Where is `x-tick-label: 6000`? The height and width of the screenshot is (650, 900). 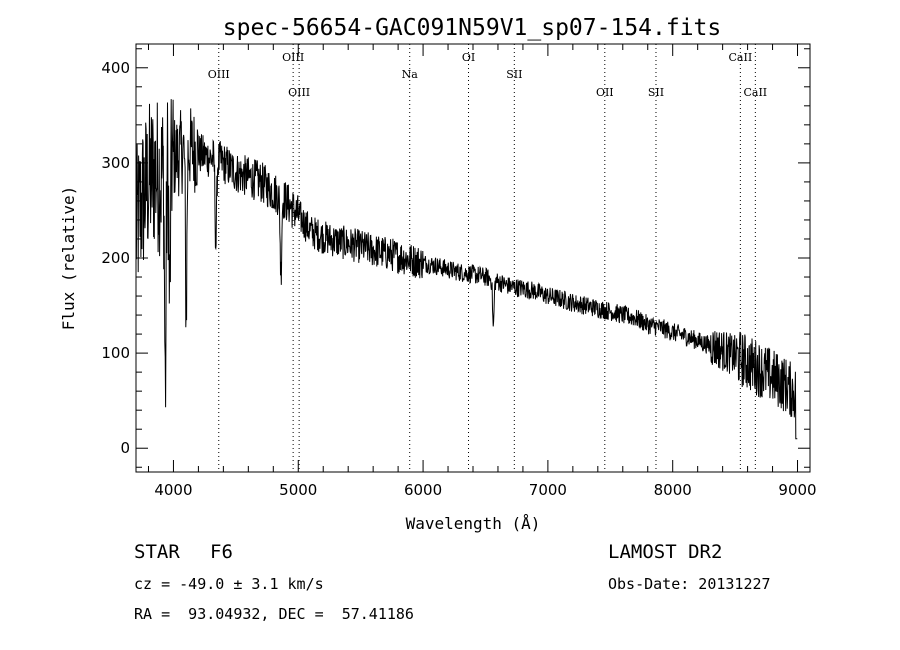 x-tick-label: 6000 is located at coordinates (423, 490).